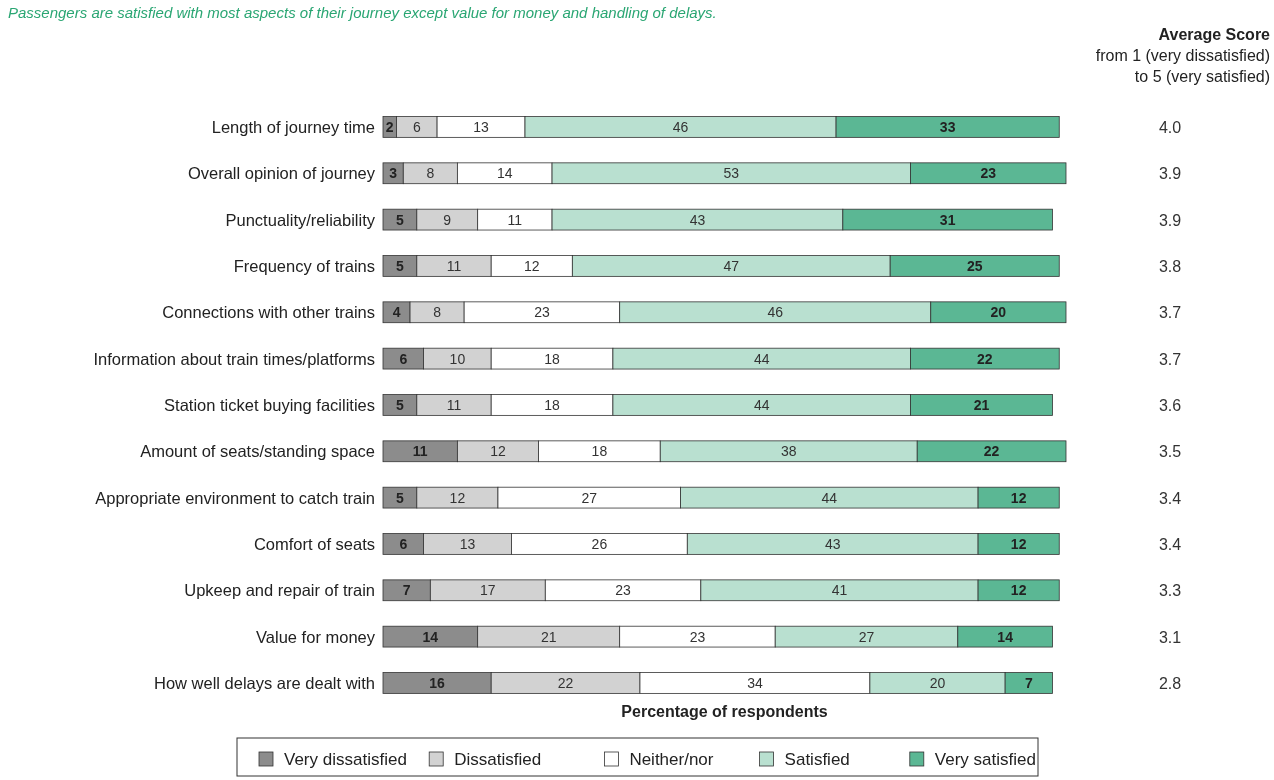 This screenshot has width=1274, height=780. What do you see at coordinates (498, 759) in the screenshot?
I see `legend-label: Dissatisfied` at bounding box center [498, 759].